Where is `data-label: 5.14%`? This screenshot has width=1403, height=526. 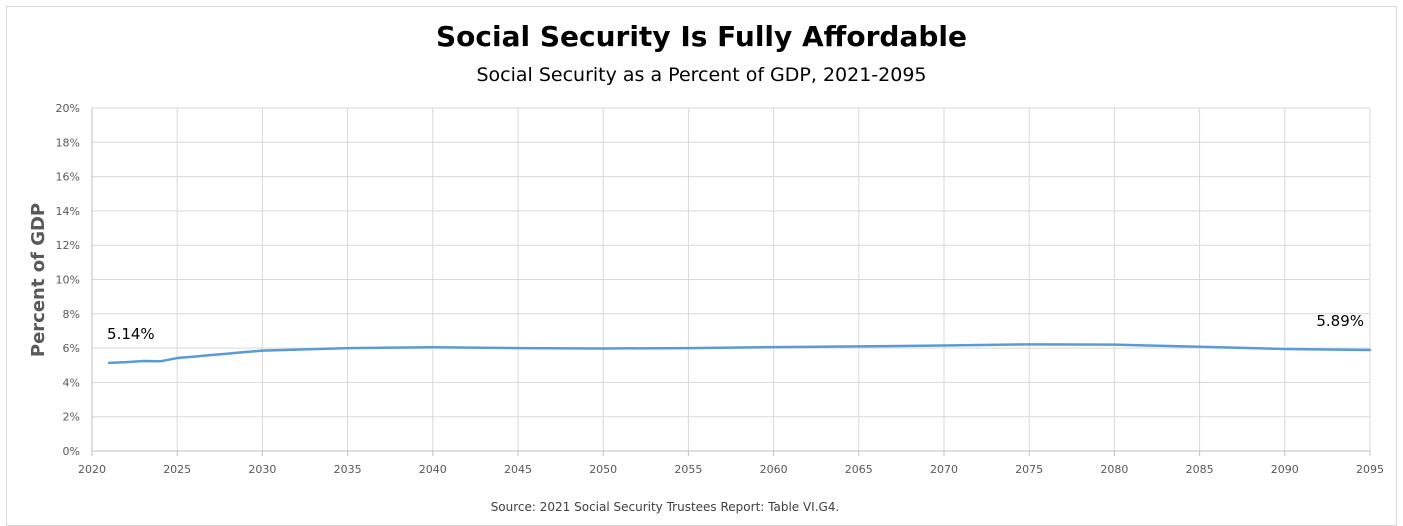
data-label: 5.14% is located at coordinates (131, 334).